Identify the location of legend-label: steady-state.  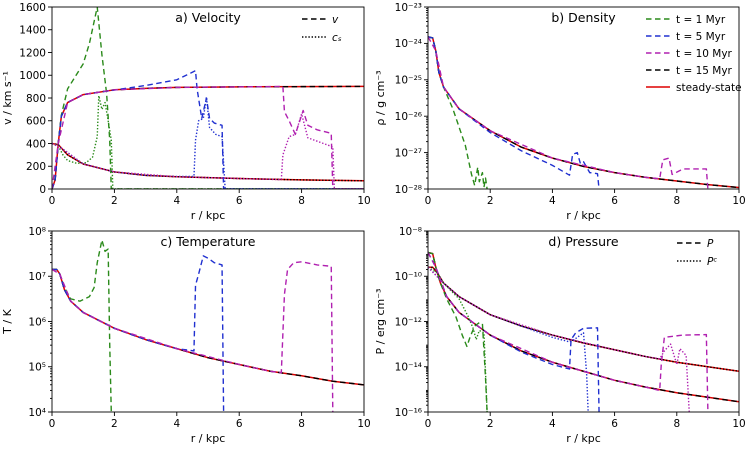
(709, 88).